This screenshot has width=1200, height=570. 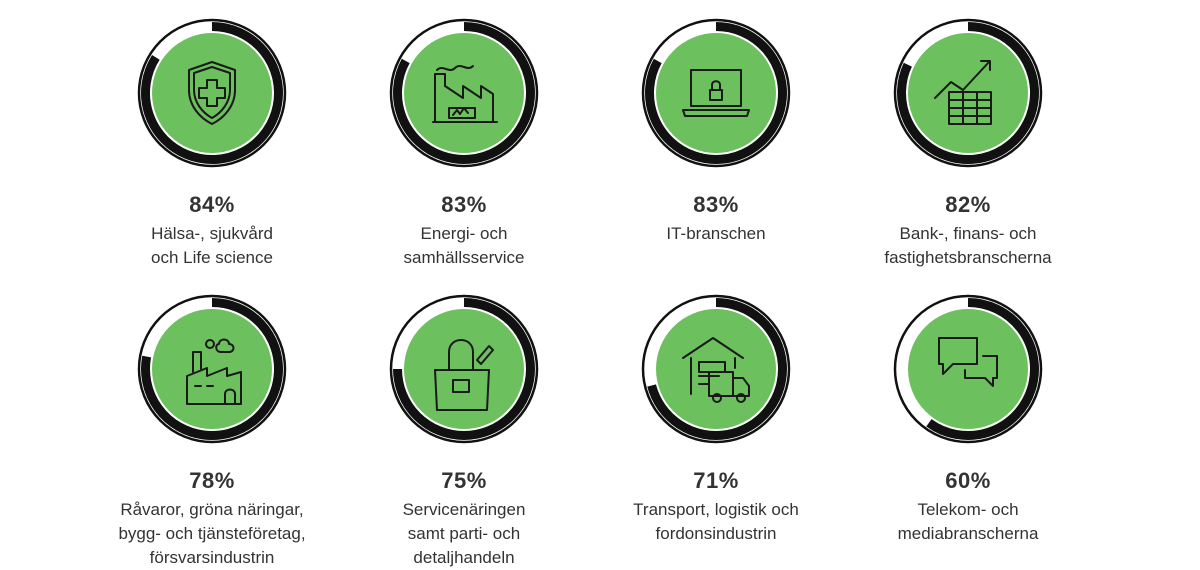 What do you see at coordinates (212, 257) in the screenshot?
I see `label-line: och Life science` at bounding box center [212, 257].